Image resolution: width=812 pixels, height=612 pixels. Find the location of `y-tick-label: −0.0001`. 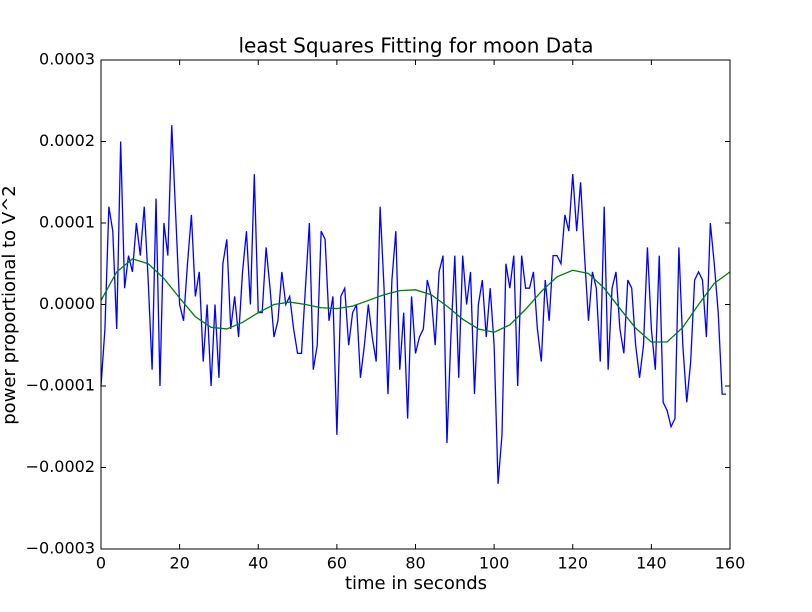

y-tick-label: −0.0001 is located at coordinates (60, 385).